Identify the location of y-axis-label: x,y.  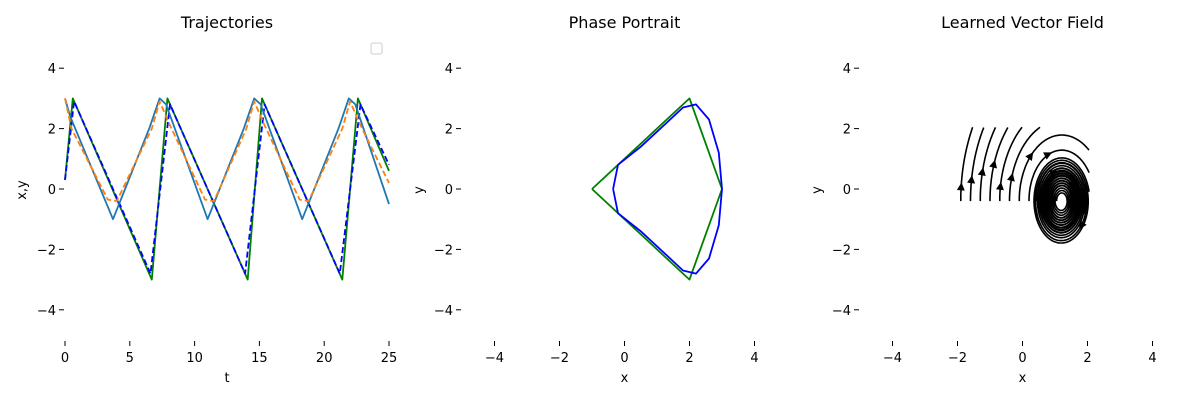
(22, 190).